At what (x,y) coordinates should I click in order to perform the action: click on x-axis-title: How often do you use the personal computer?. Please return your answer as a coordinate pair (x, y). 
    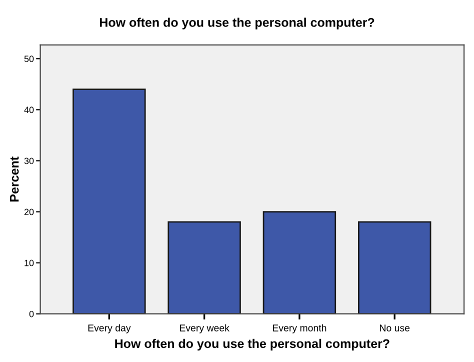
    Looking at the image, I should click on (252, 344).